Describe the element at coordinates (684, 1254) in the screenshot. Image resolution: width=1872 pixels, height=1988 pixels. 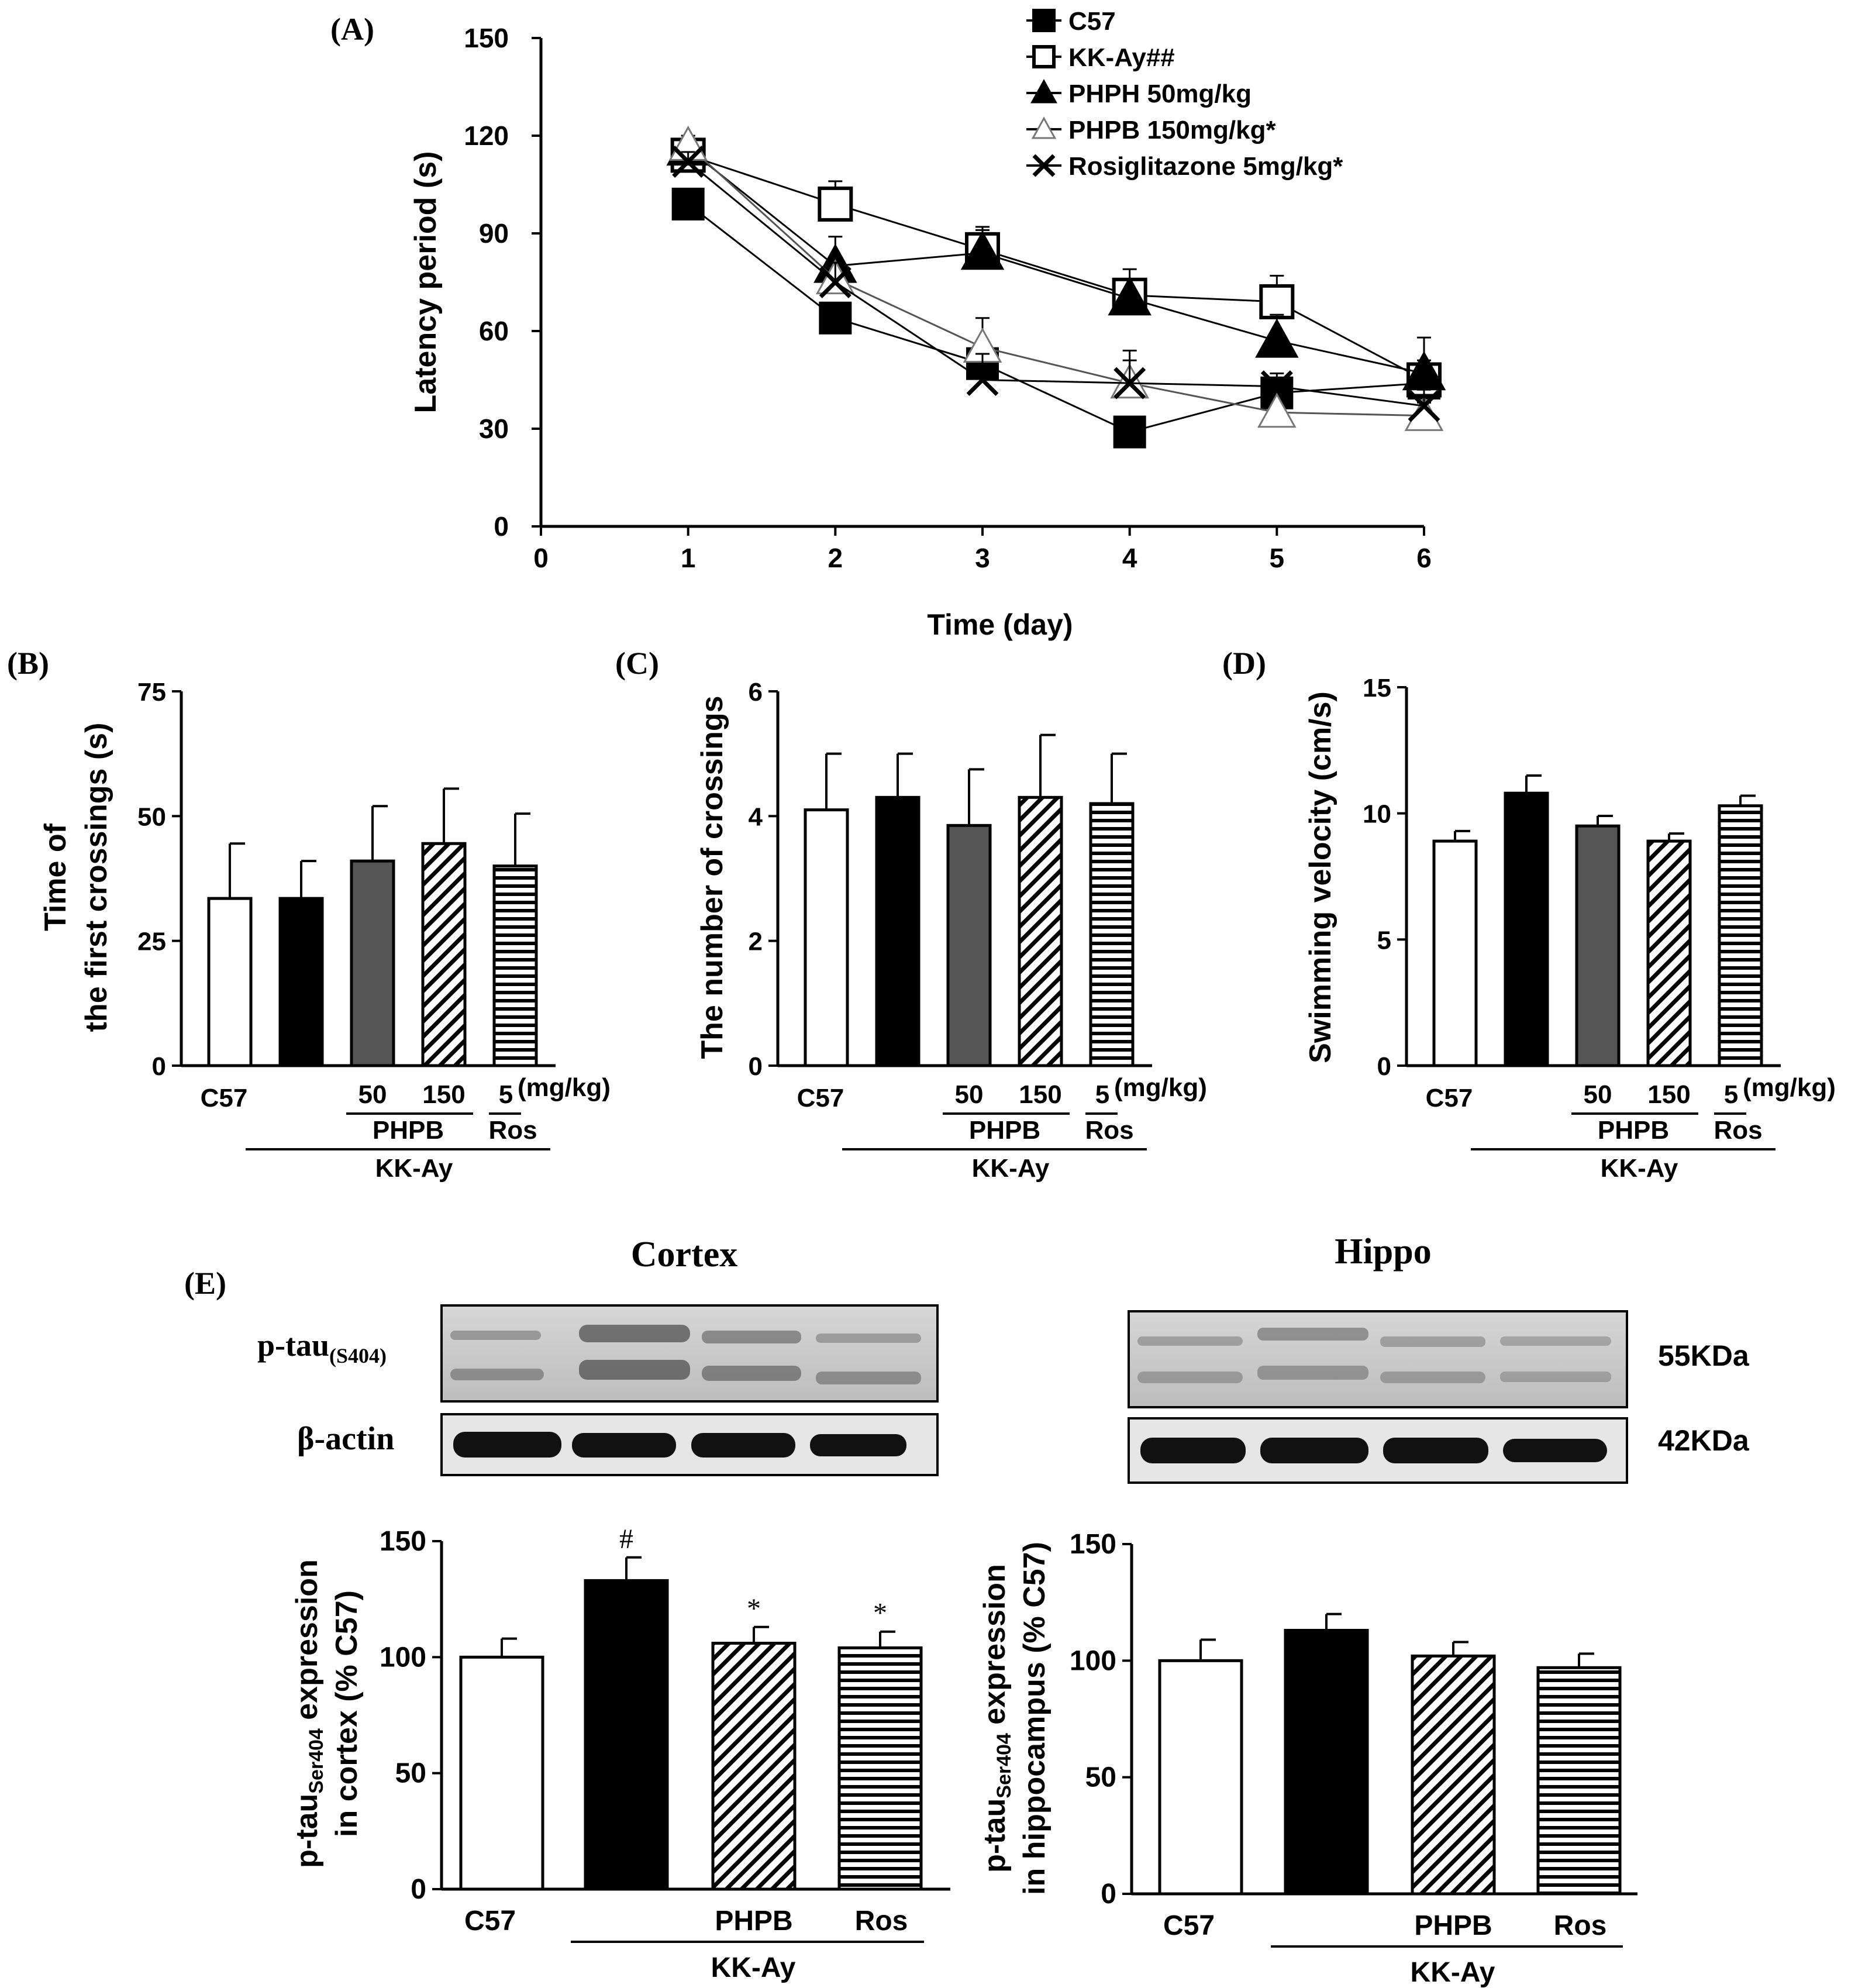
I see `blot-title-cortex: Cortex` at that location.